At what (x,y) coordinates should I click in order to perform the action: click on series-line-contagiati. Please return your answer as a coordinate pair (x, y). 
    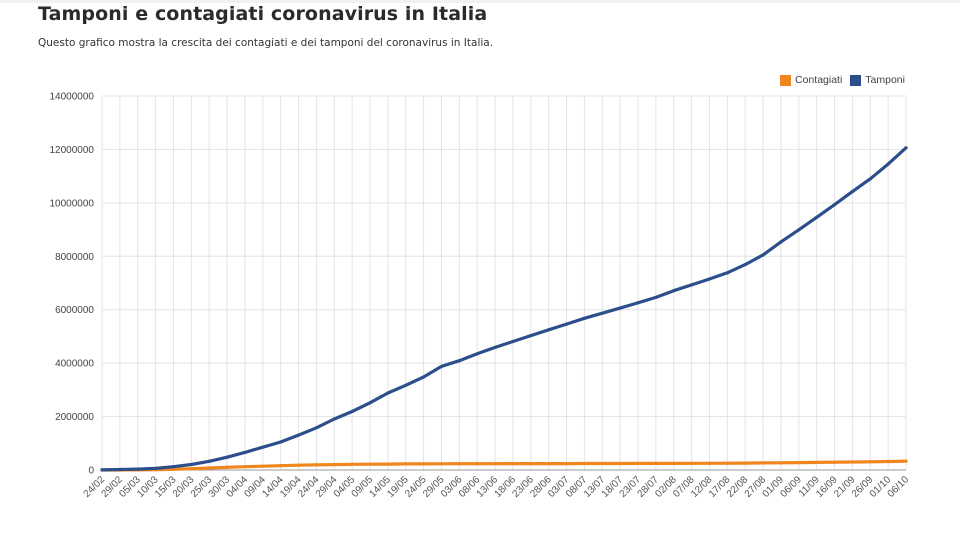
    Looking at the image, I should click on (504, 465).